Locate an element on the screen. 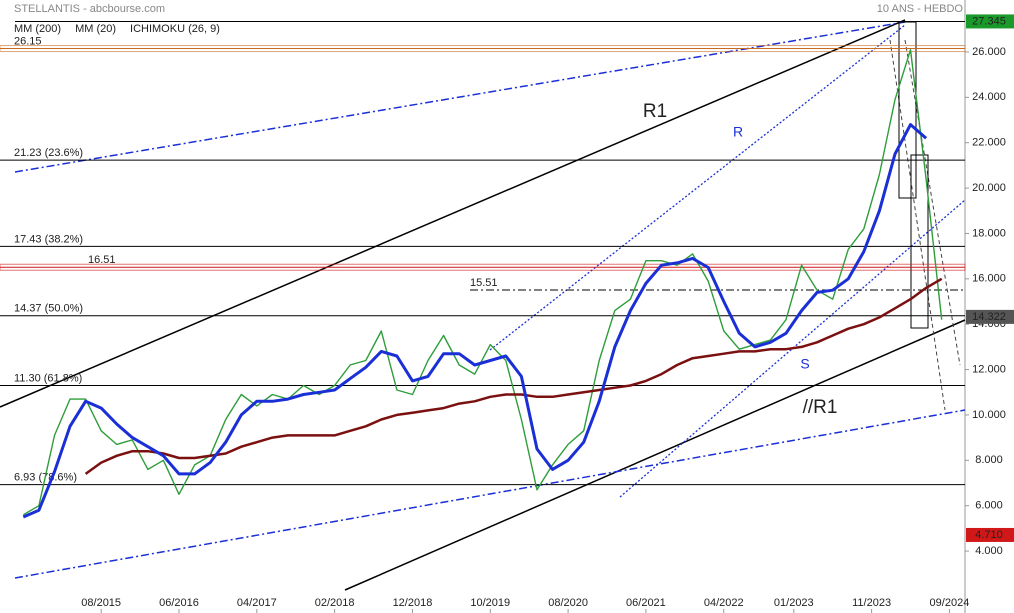 This screenshot has width=1014, height=613. price-marker-label: 27.345 is located at coordinates (989, 21).